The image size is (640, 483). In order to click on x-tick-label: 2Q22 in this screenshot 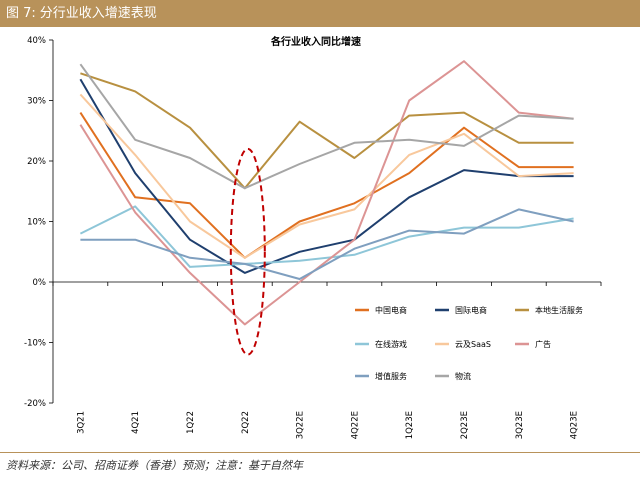, I will do `click(246, 422)`.